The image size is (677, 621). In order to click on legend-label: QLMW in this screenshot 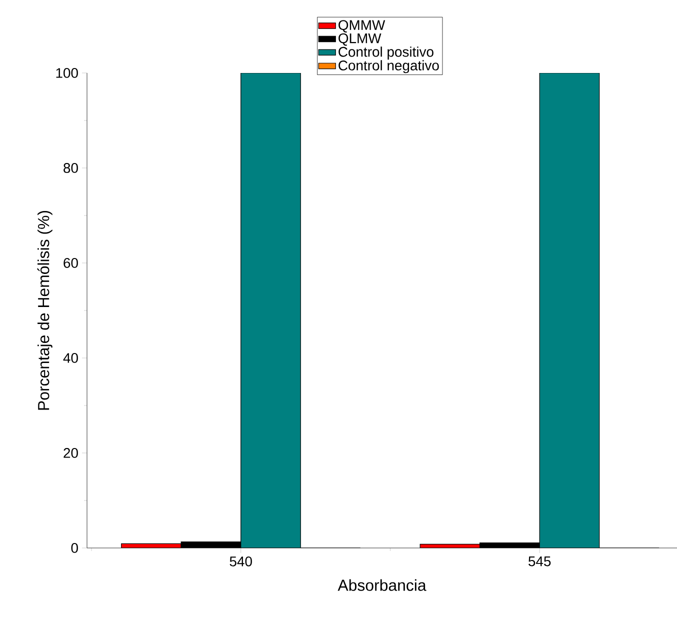, I will do `click(360, 39)`.